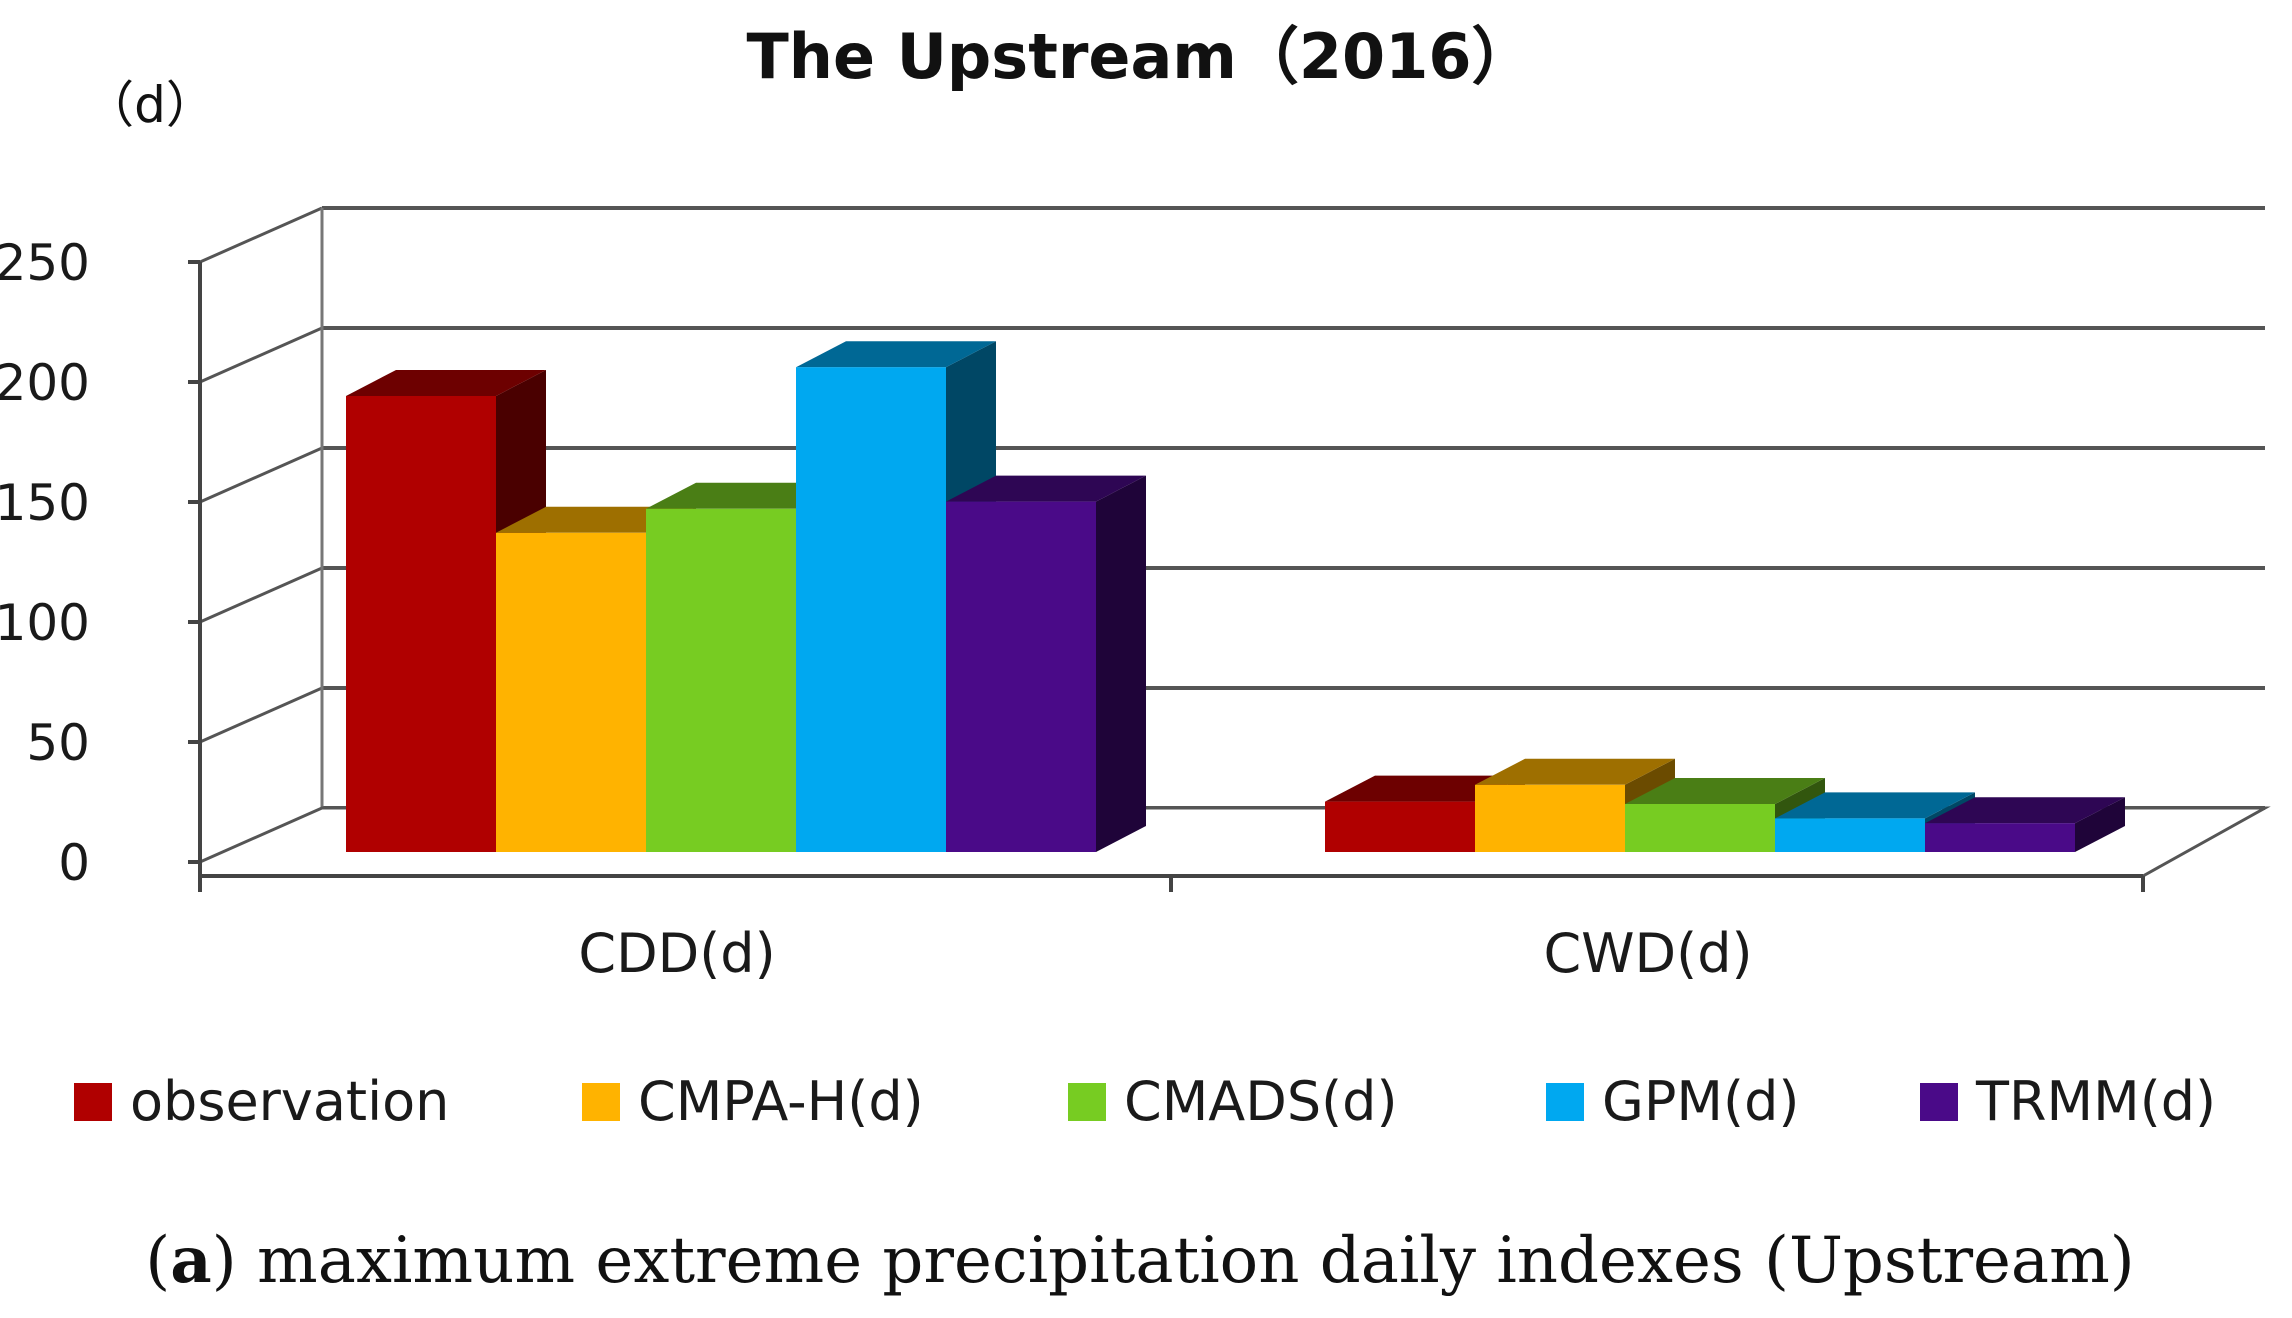  Describe the element at coordinates (1140, 56) in the screenshot. I see `chart-title: The Upstream（2016）` at that location.